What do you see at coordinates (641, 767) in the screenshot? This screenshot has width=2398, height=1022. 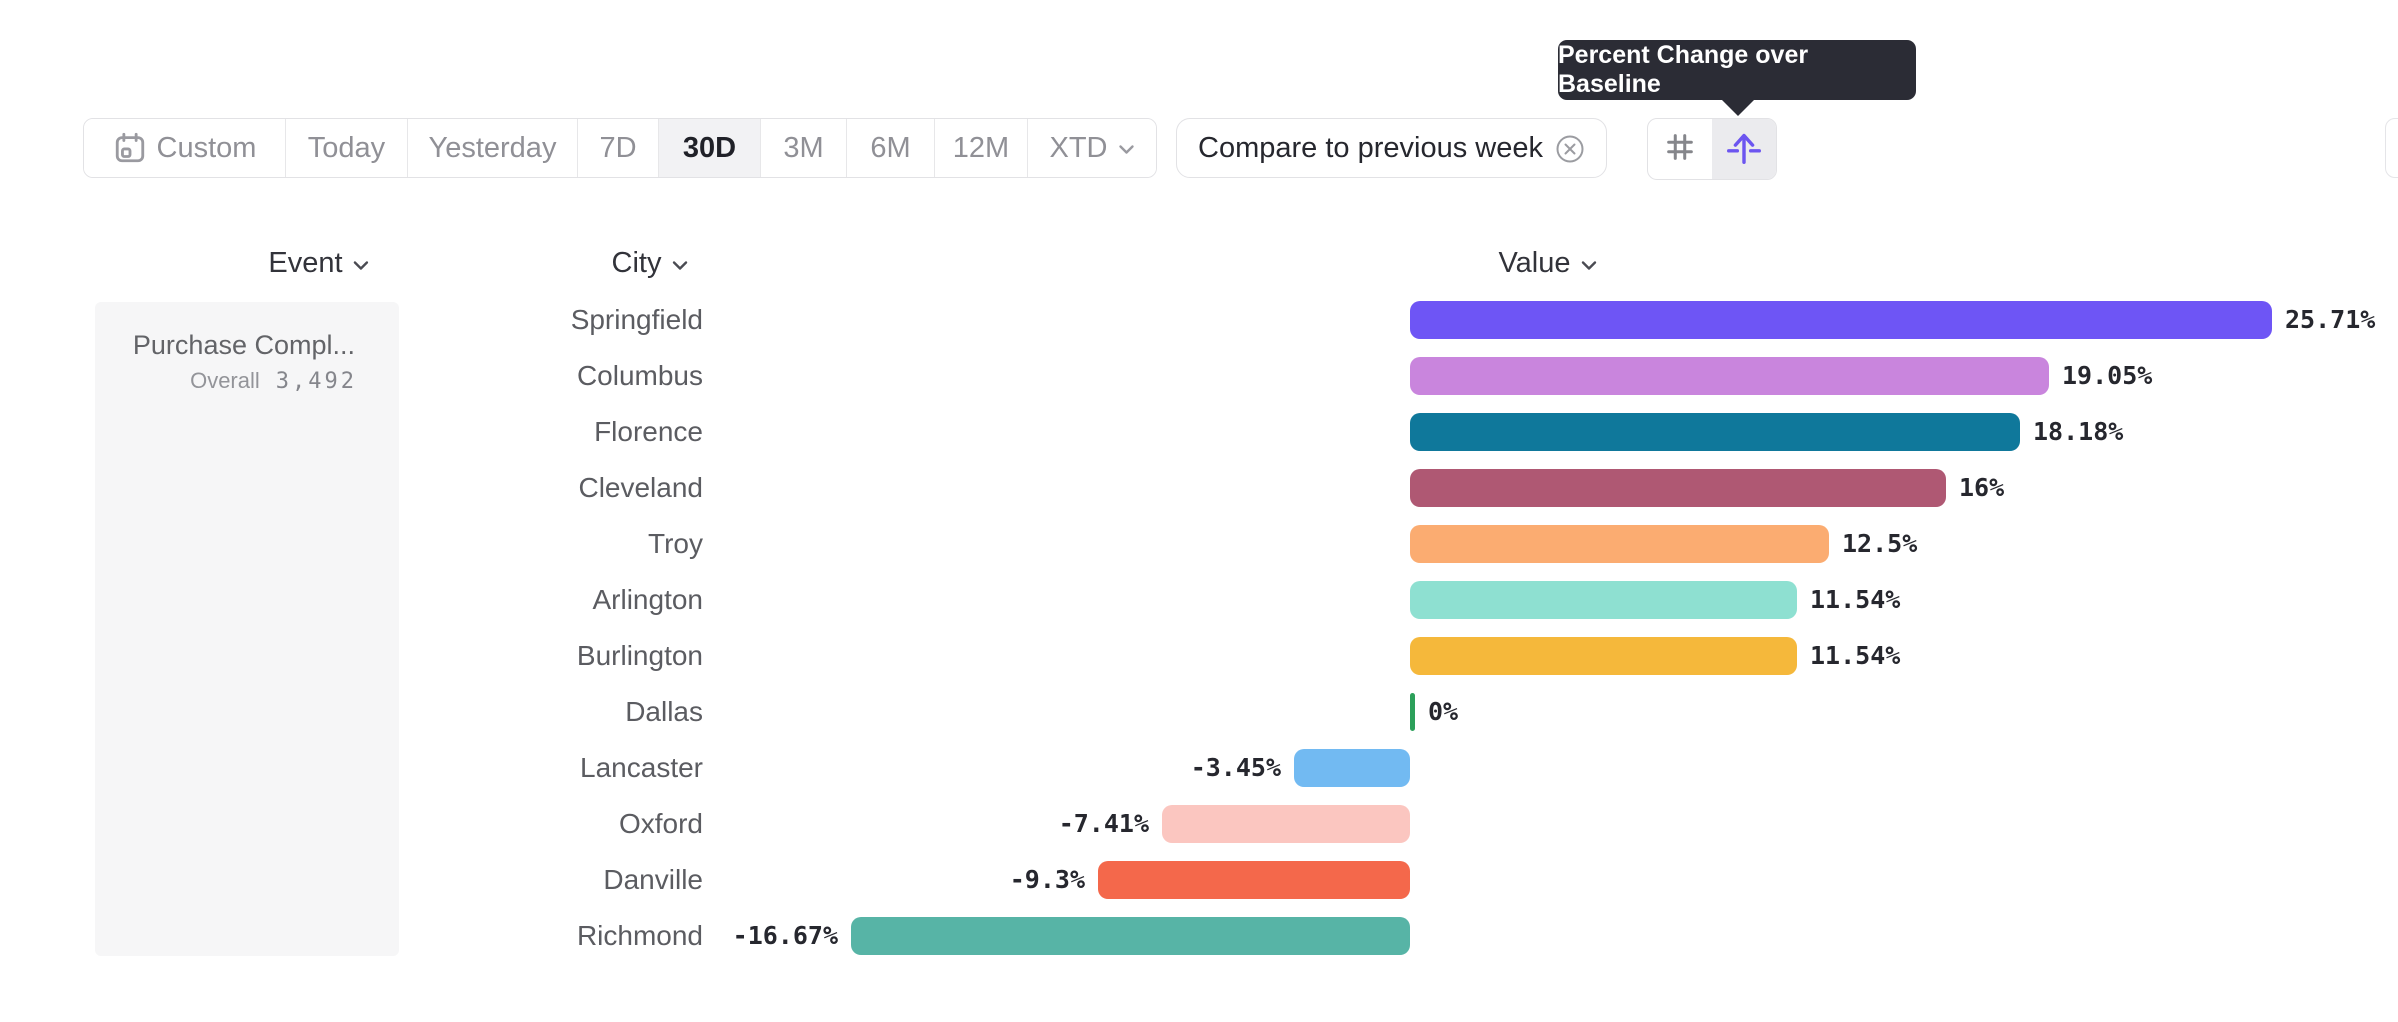 I see `city-label-lancaster: Lancaster` at bounding box center [641, 767].